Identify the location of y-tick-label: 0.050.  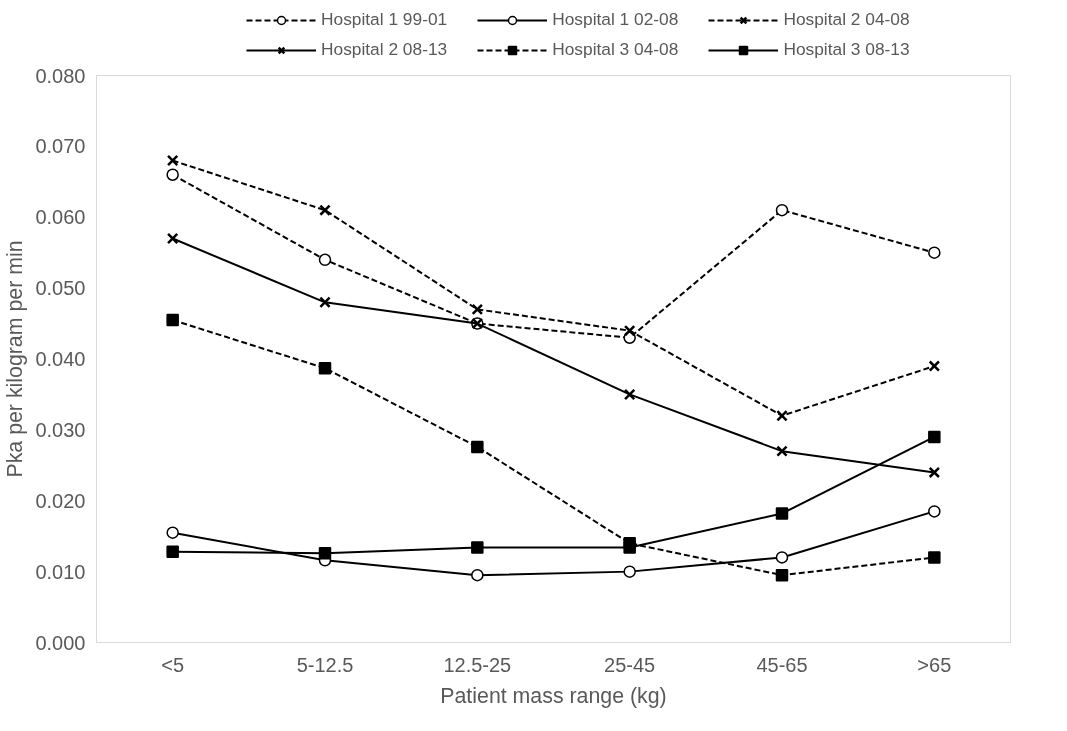
(60, 288).